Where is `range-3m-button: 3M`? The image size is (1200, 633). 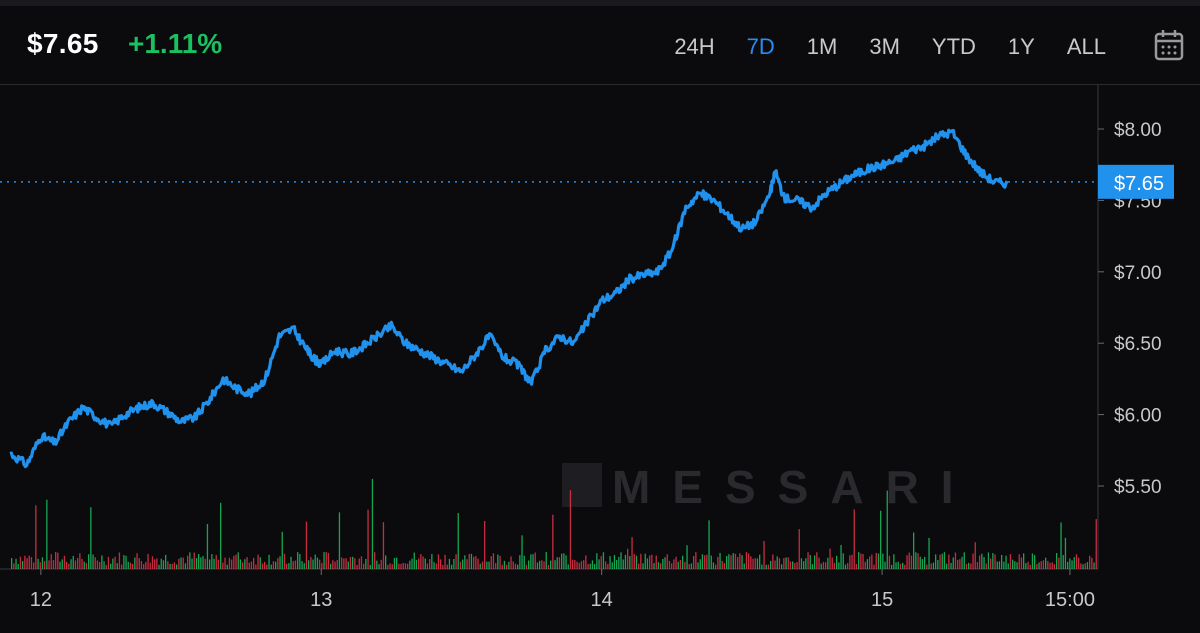 range-3m-button: 3M is located at coordinates (884, 47).